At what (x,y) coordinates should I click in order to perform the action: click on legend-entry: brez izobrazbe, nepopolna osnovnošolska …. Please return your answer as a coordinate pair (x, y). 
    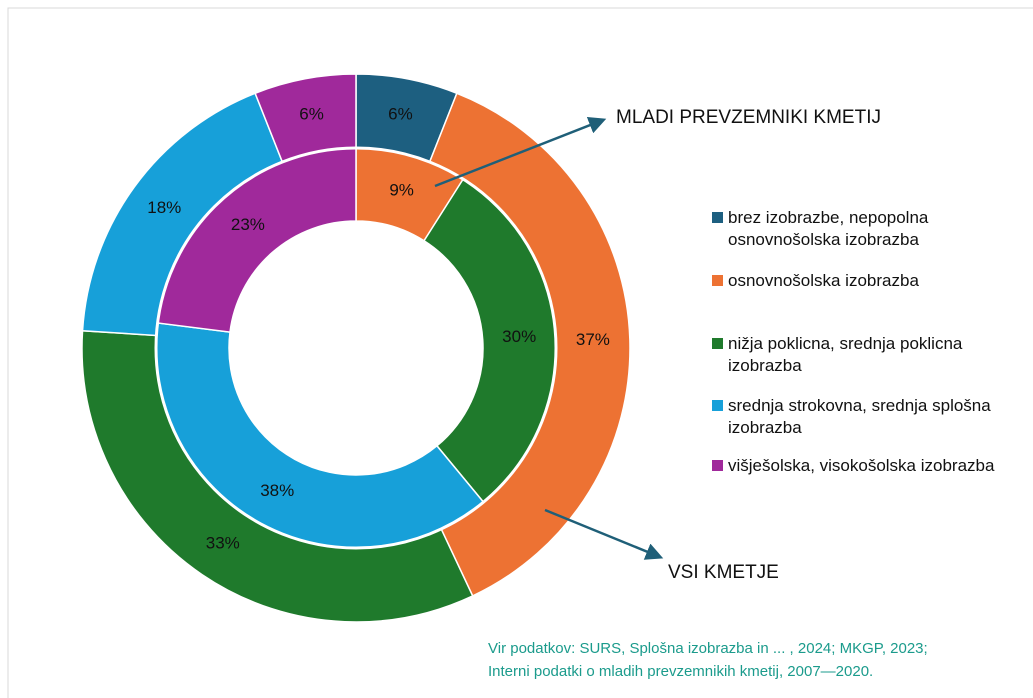
    Looking at the image, I should click on (870, 229).